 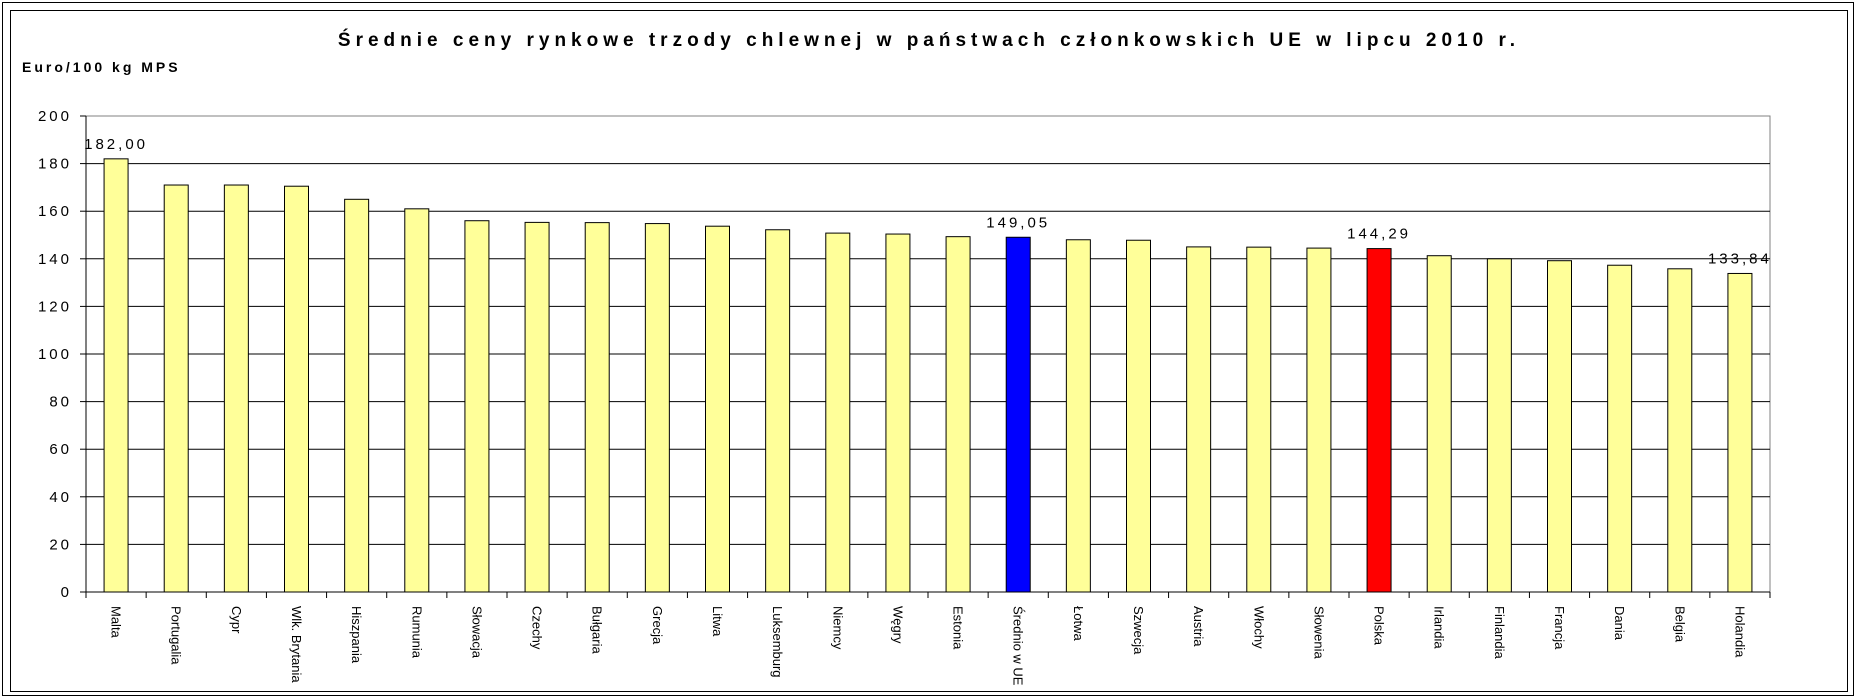 What do you see at coordinates (1078, 623) in the screenshot?
I see `x-category-label: Łotwa` at bounding box center [1078, 623].